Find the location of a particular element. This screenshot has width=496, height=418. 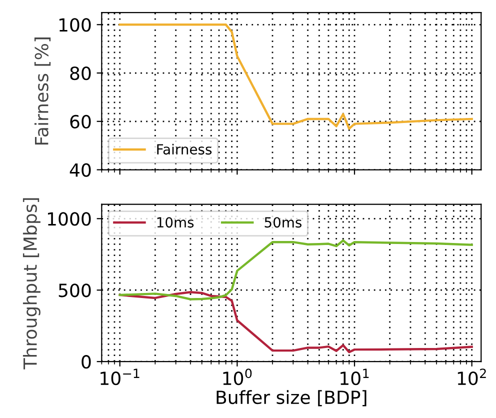

y-tick-label: 1000 is located at coordinates (69, 219).